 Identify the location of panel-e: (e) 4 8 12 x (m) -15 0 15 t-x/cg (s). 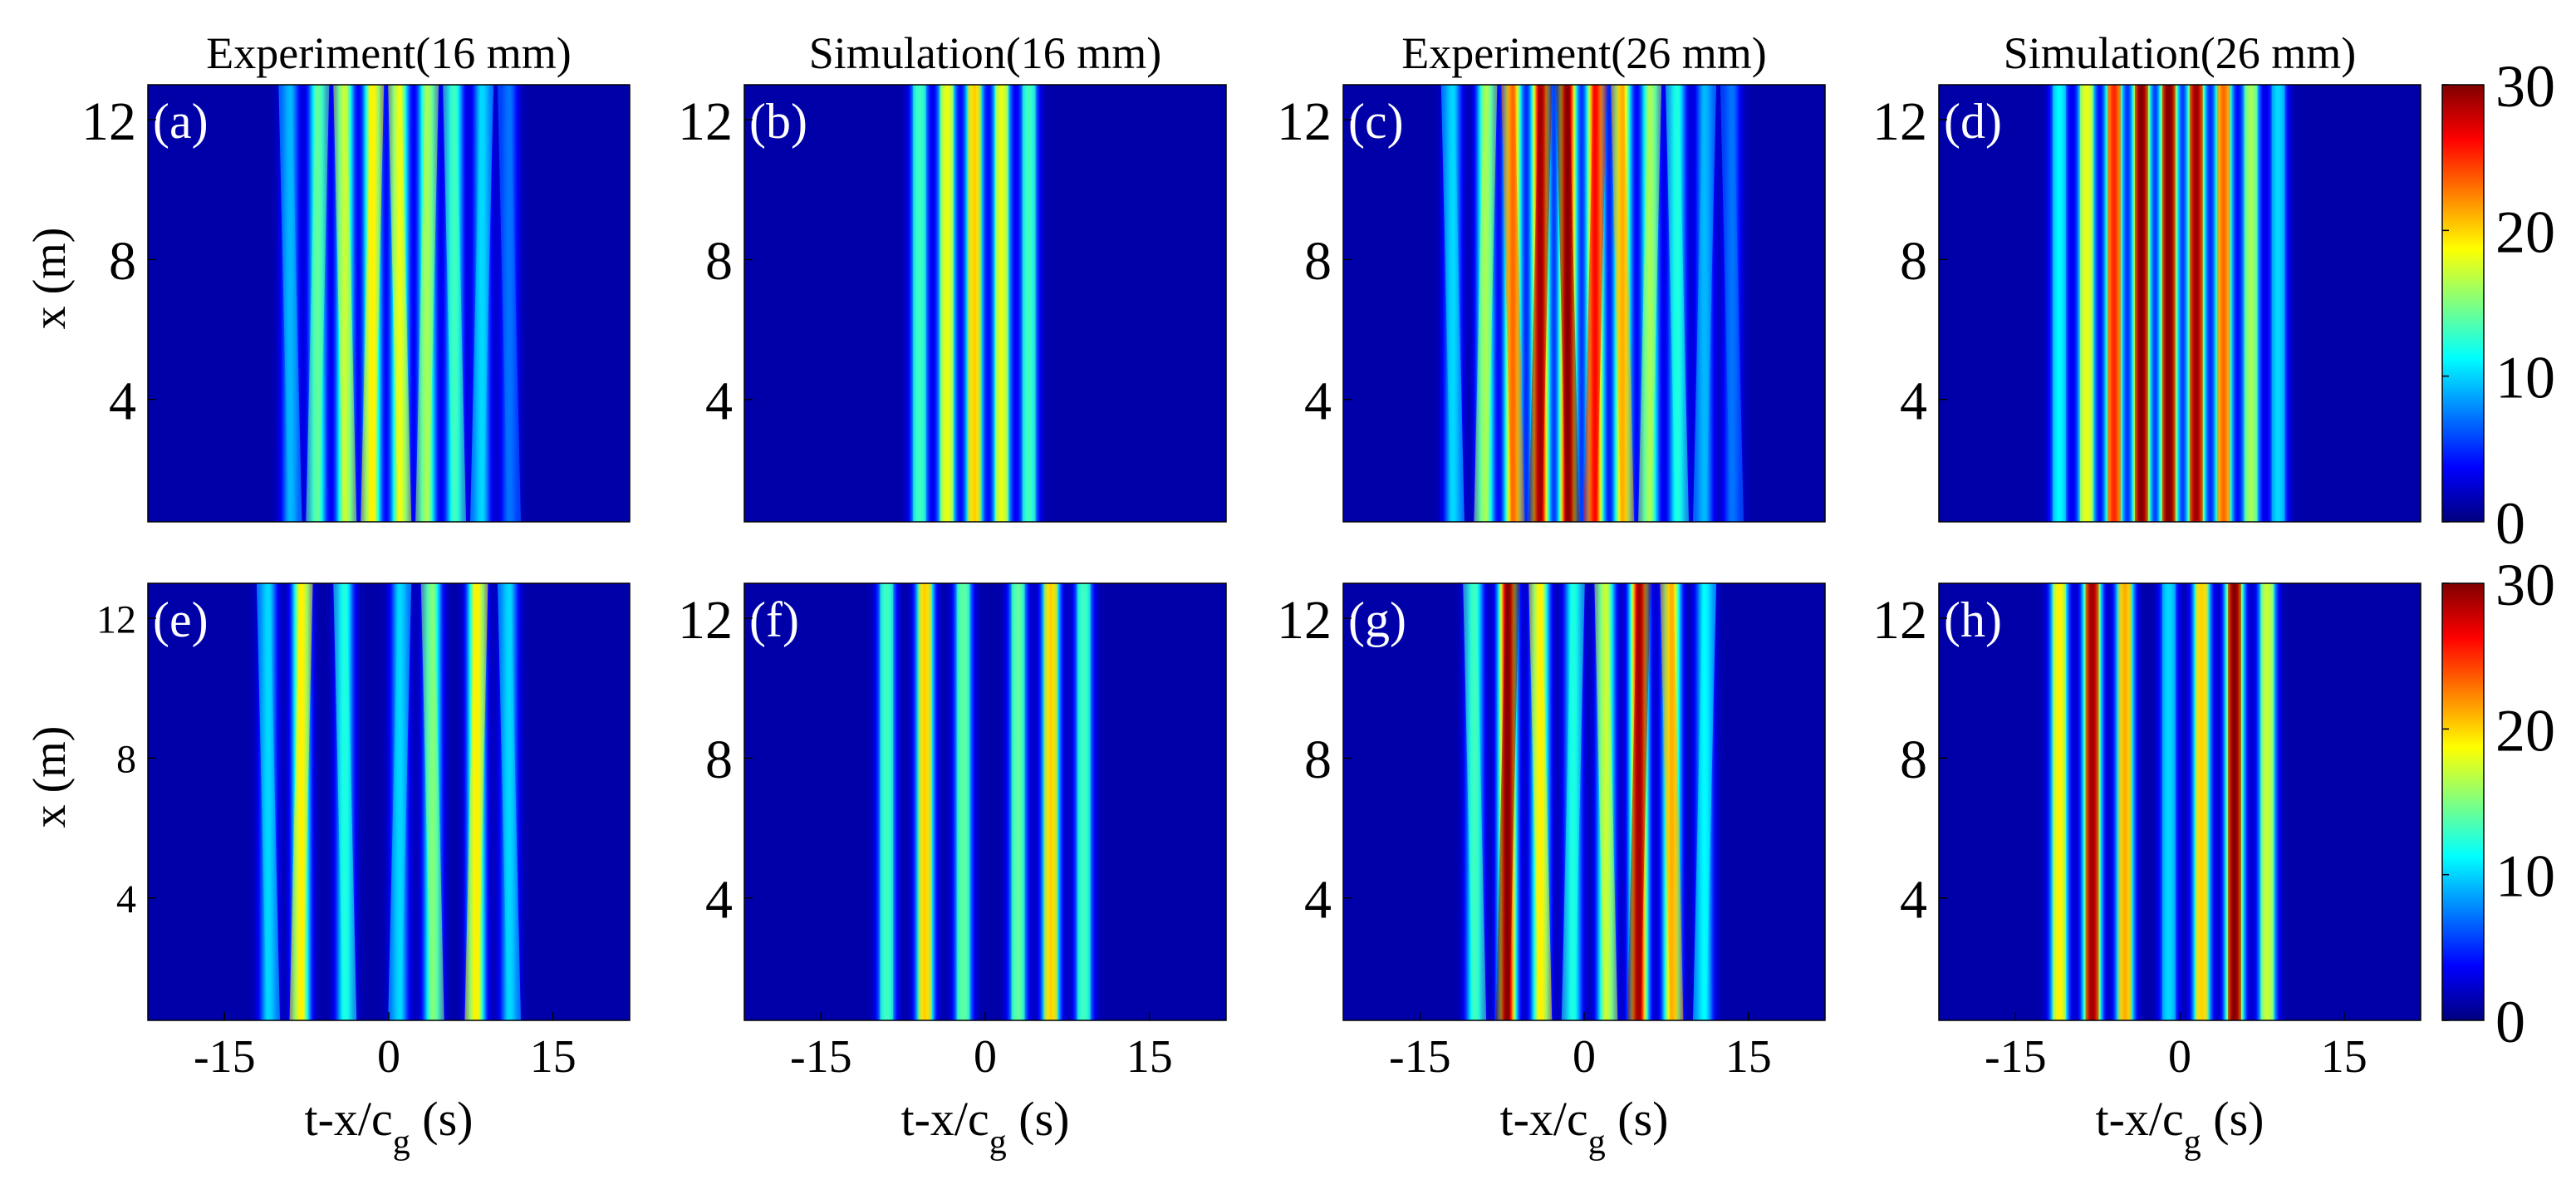
(327, 872).